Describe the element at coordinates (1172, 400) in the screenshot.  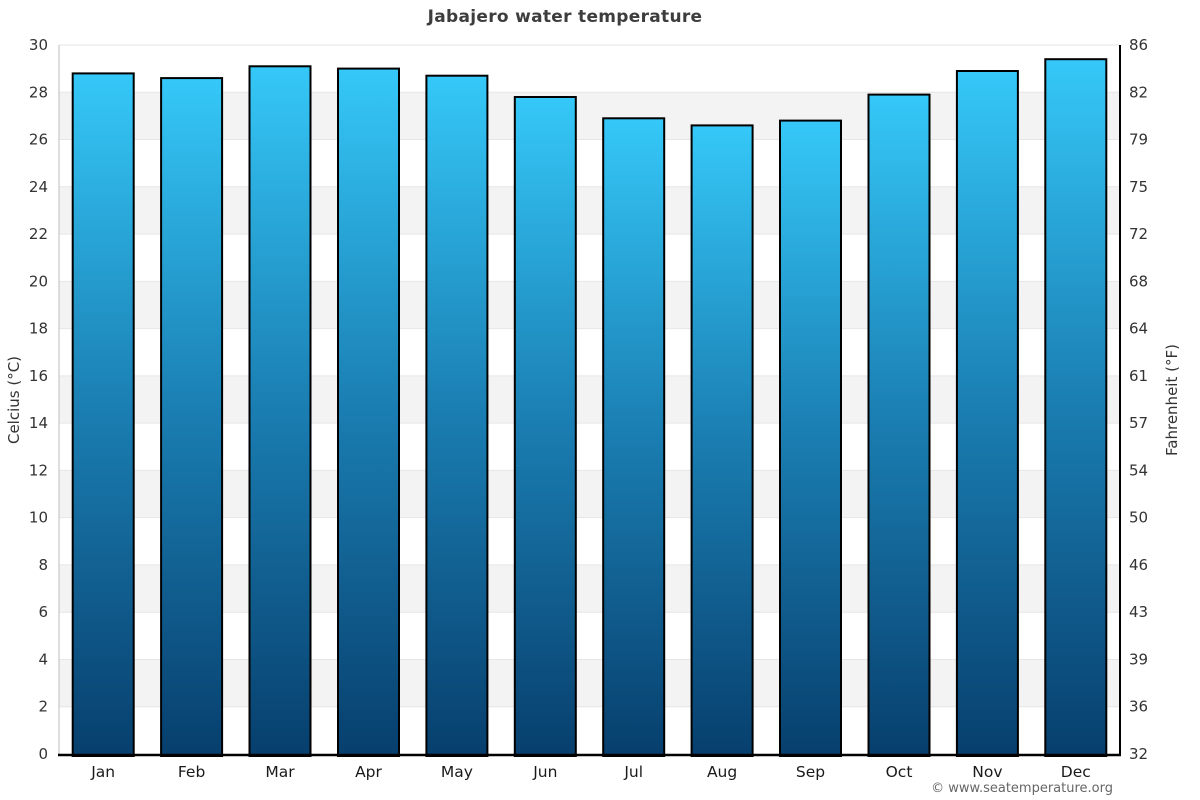
I see `y-axis-label-fahrenheit: Fahrenheit (°F)` at that location.